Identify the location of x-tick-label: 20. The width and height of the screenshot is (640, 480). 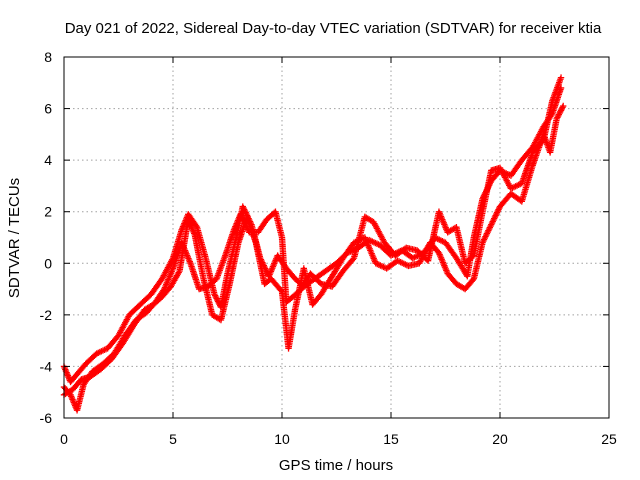
(500, 439).